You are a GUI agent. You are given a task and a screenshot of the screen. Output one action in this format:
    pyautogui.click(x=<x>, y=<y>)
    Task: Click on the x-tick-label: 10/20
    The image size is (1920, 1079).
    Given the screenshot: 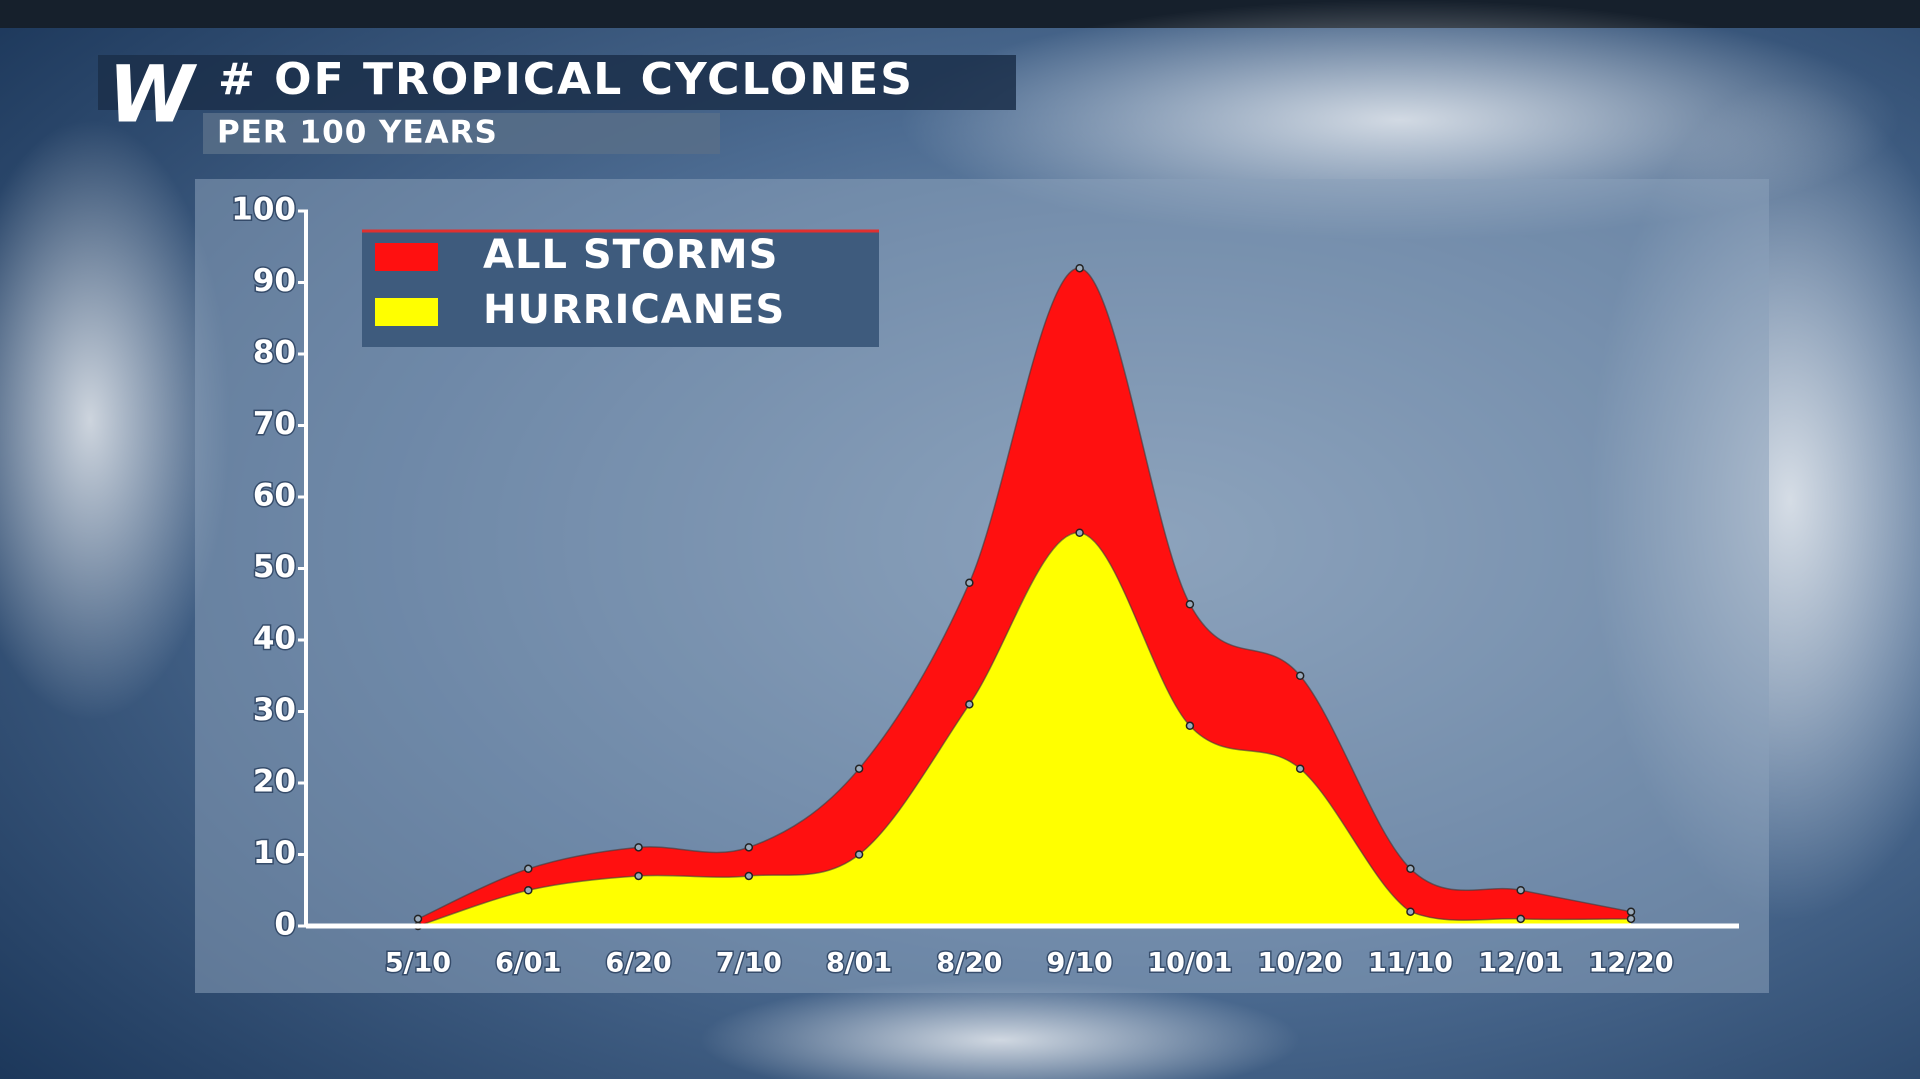 What is the action you would take?
    pyautogui.click(x=1300, y=963)
    